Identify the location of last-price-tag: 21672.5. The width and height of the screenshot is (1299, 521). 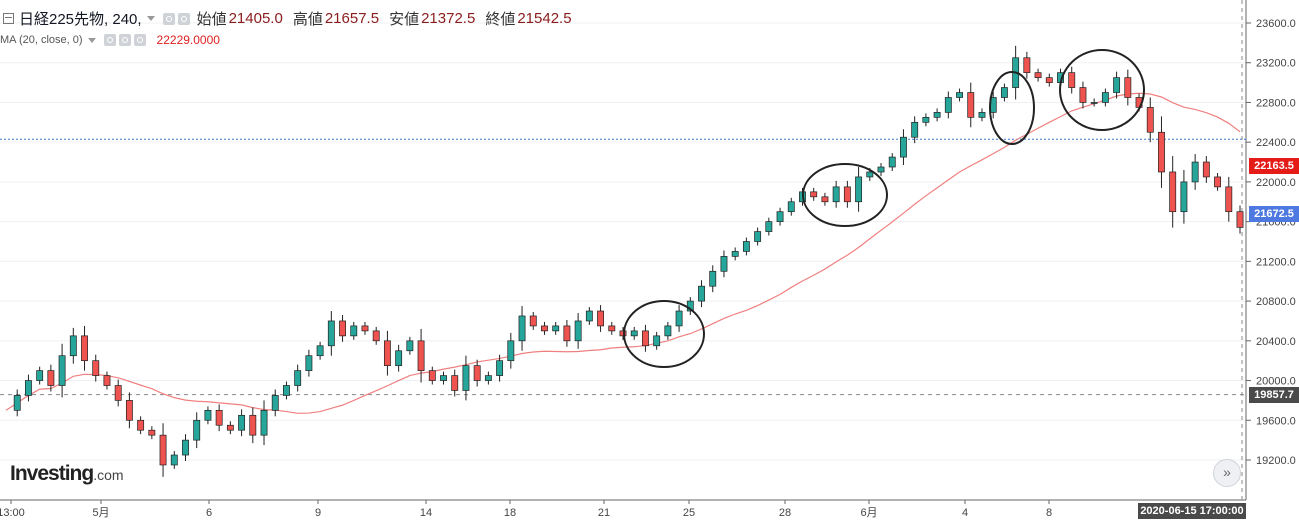
(1274, 214).